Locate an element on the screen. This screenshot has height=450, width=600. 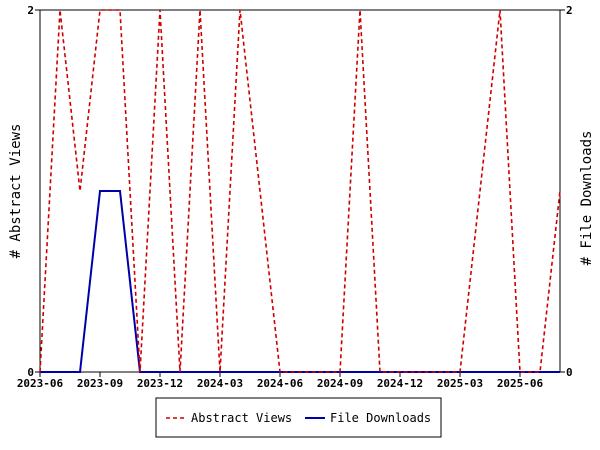
y-axis-title: # Abstract Views is located at coordinates (16, 191).